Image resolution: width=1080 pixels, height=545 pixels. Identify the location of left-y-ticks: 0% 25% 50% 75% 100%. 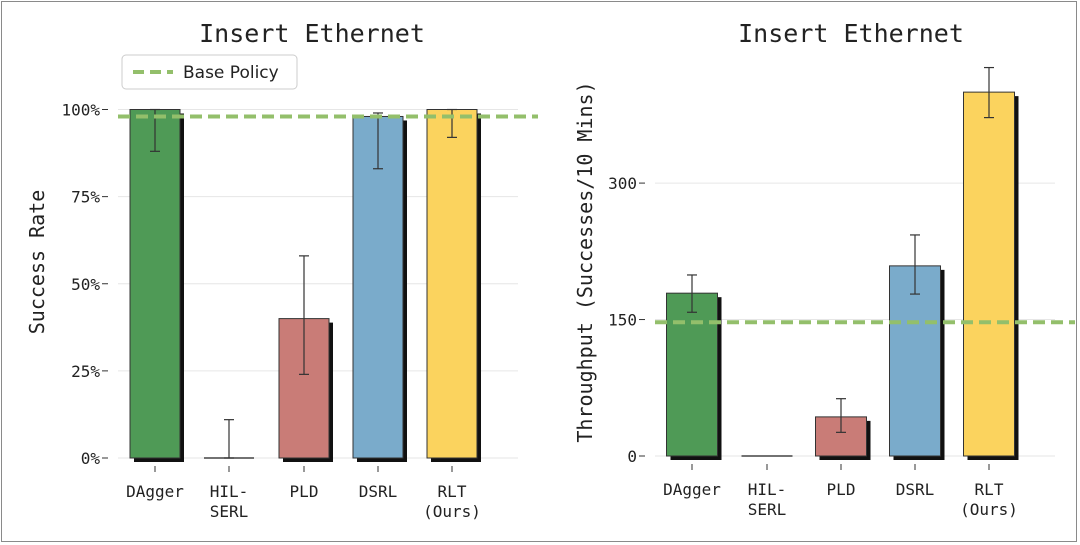
(84, 284).